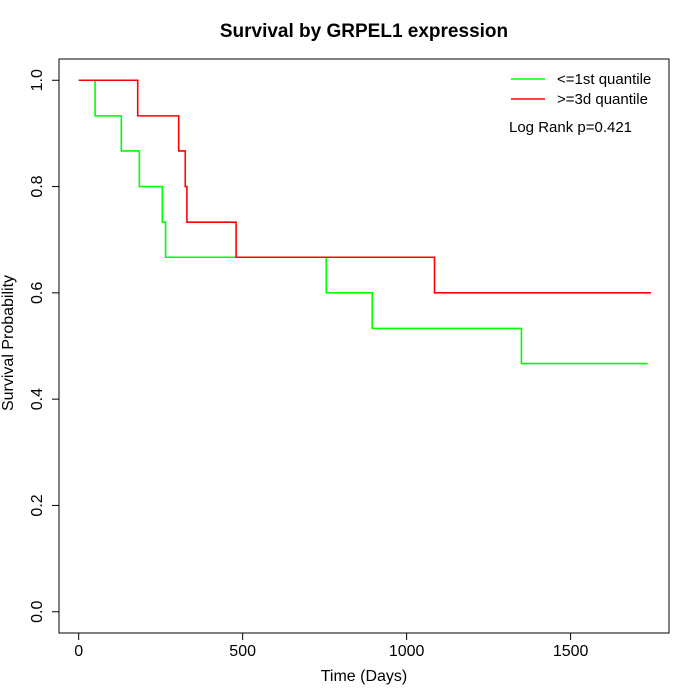 This screenshot has width=700, height=700. I want to click on y-tick-label: 1.0, so click(37, 80).